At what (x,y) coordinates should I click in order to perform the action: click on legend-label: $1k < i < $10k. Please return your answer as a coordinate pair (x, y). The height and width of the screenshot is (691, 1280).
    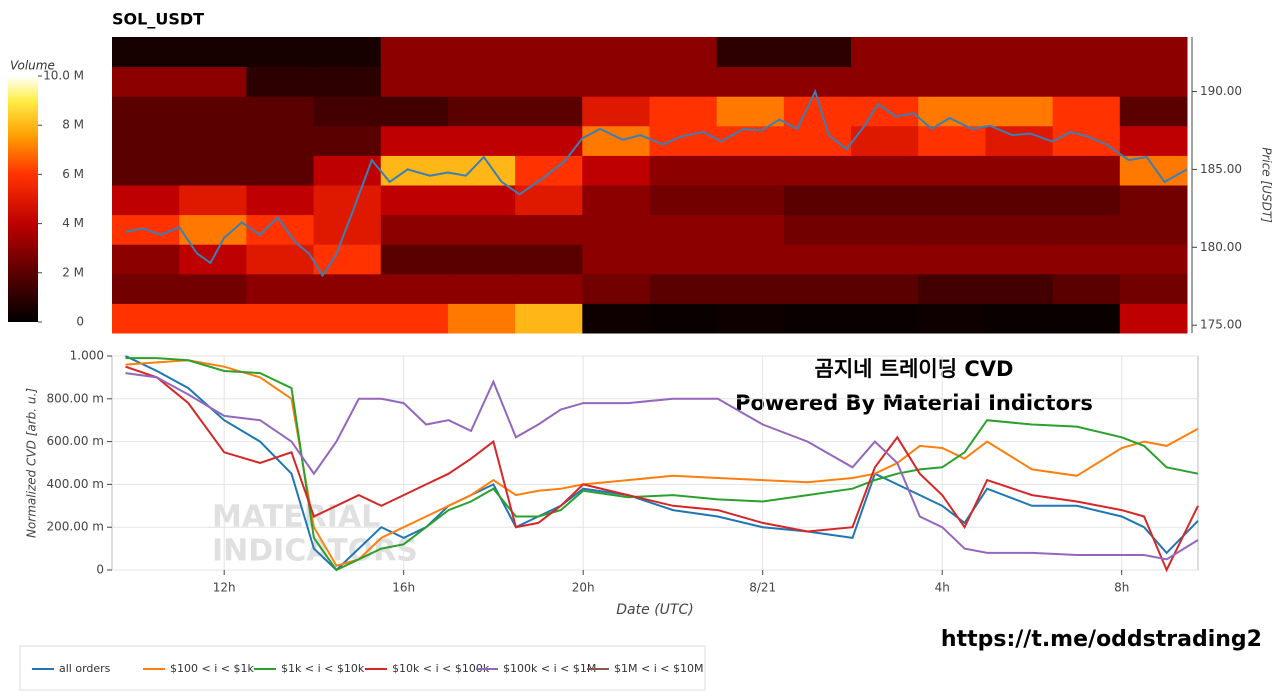
    Looking at the image, I should click on (323, 668).